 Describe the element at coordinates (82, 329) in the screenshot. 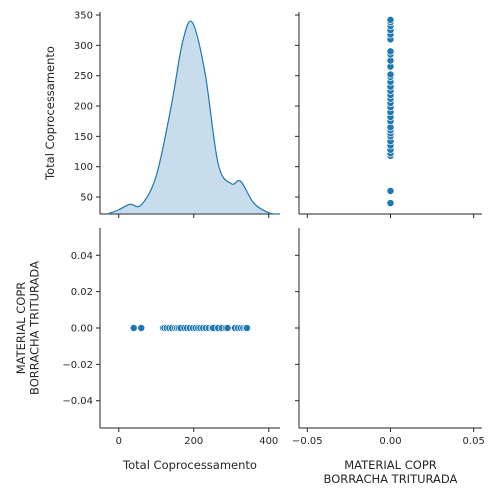

I see `y-tick-label: 0.00` at that location.